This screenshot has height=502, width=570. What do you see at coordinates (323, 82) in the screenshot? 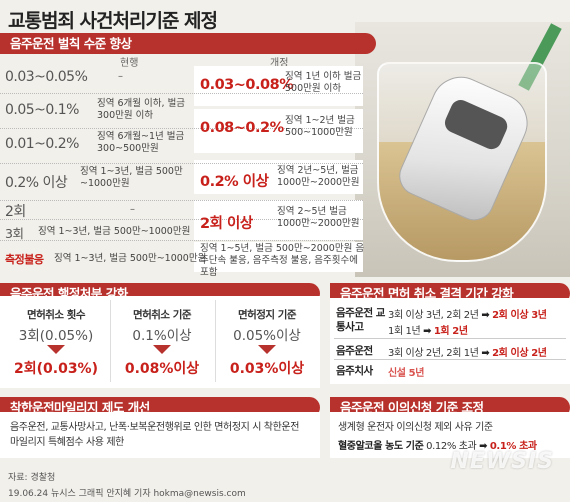
I see `revised-penalty: 징역 1년 이하 벌금 500만원 이하` at bounding box center [323, 82].